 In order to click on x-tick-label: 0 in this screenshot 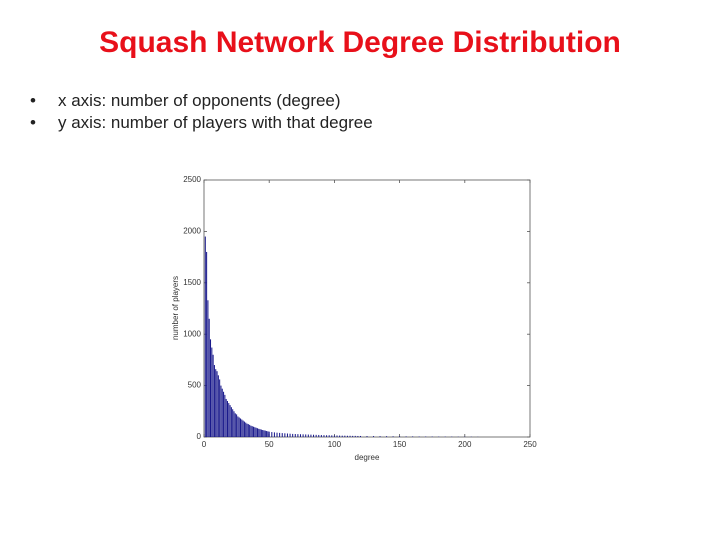, I will do `click(204, 444)`.